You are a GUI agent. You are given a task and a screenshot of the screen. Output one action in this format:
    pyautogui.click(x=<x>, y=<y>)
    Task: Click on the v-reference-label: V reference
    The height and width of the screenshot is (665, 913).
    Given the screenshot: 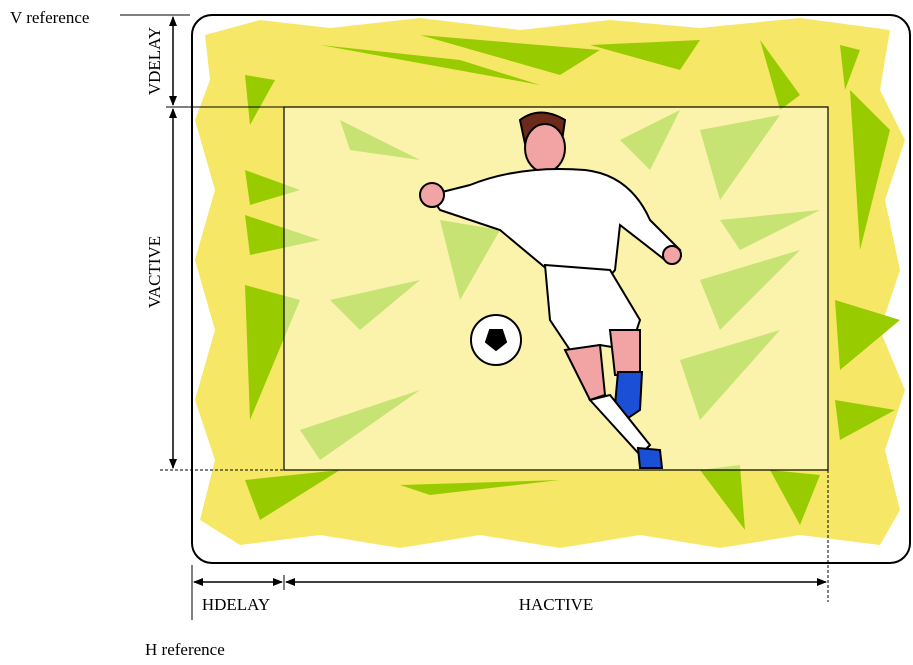 What is the action you would take?
    pyautogui.click(x=49, y=17)
    